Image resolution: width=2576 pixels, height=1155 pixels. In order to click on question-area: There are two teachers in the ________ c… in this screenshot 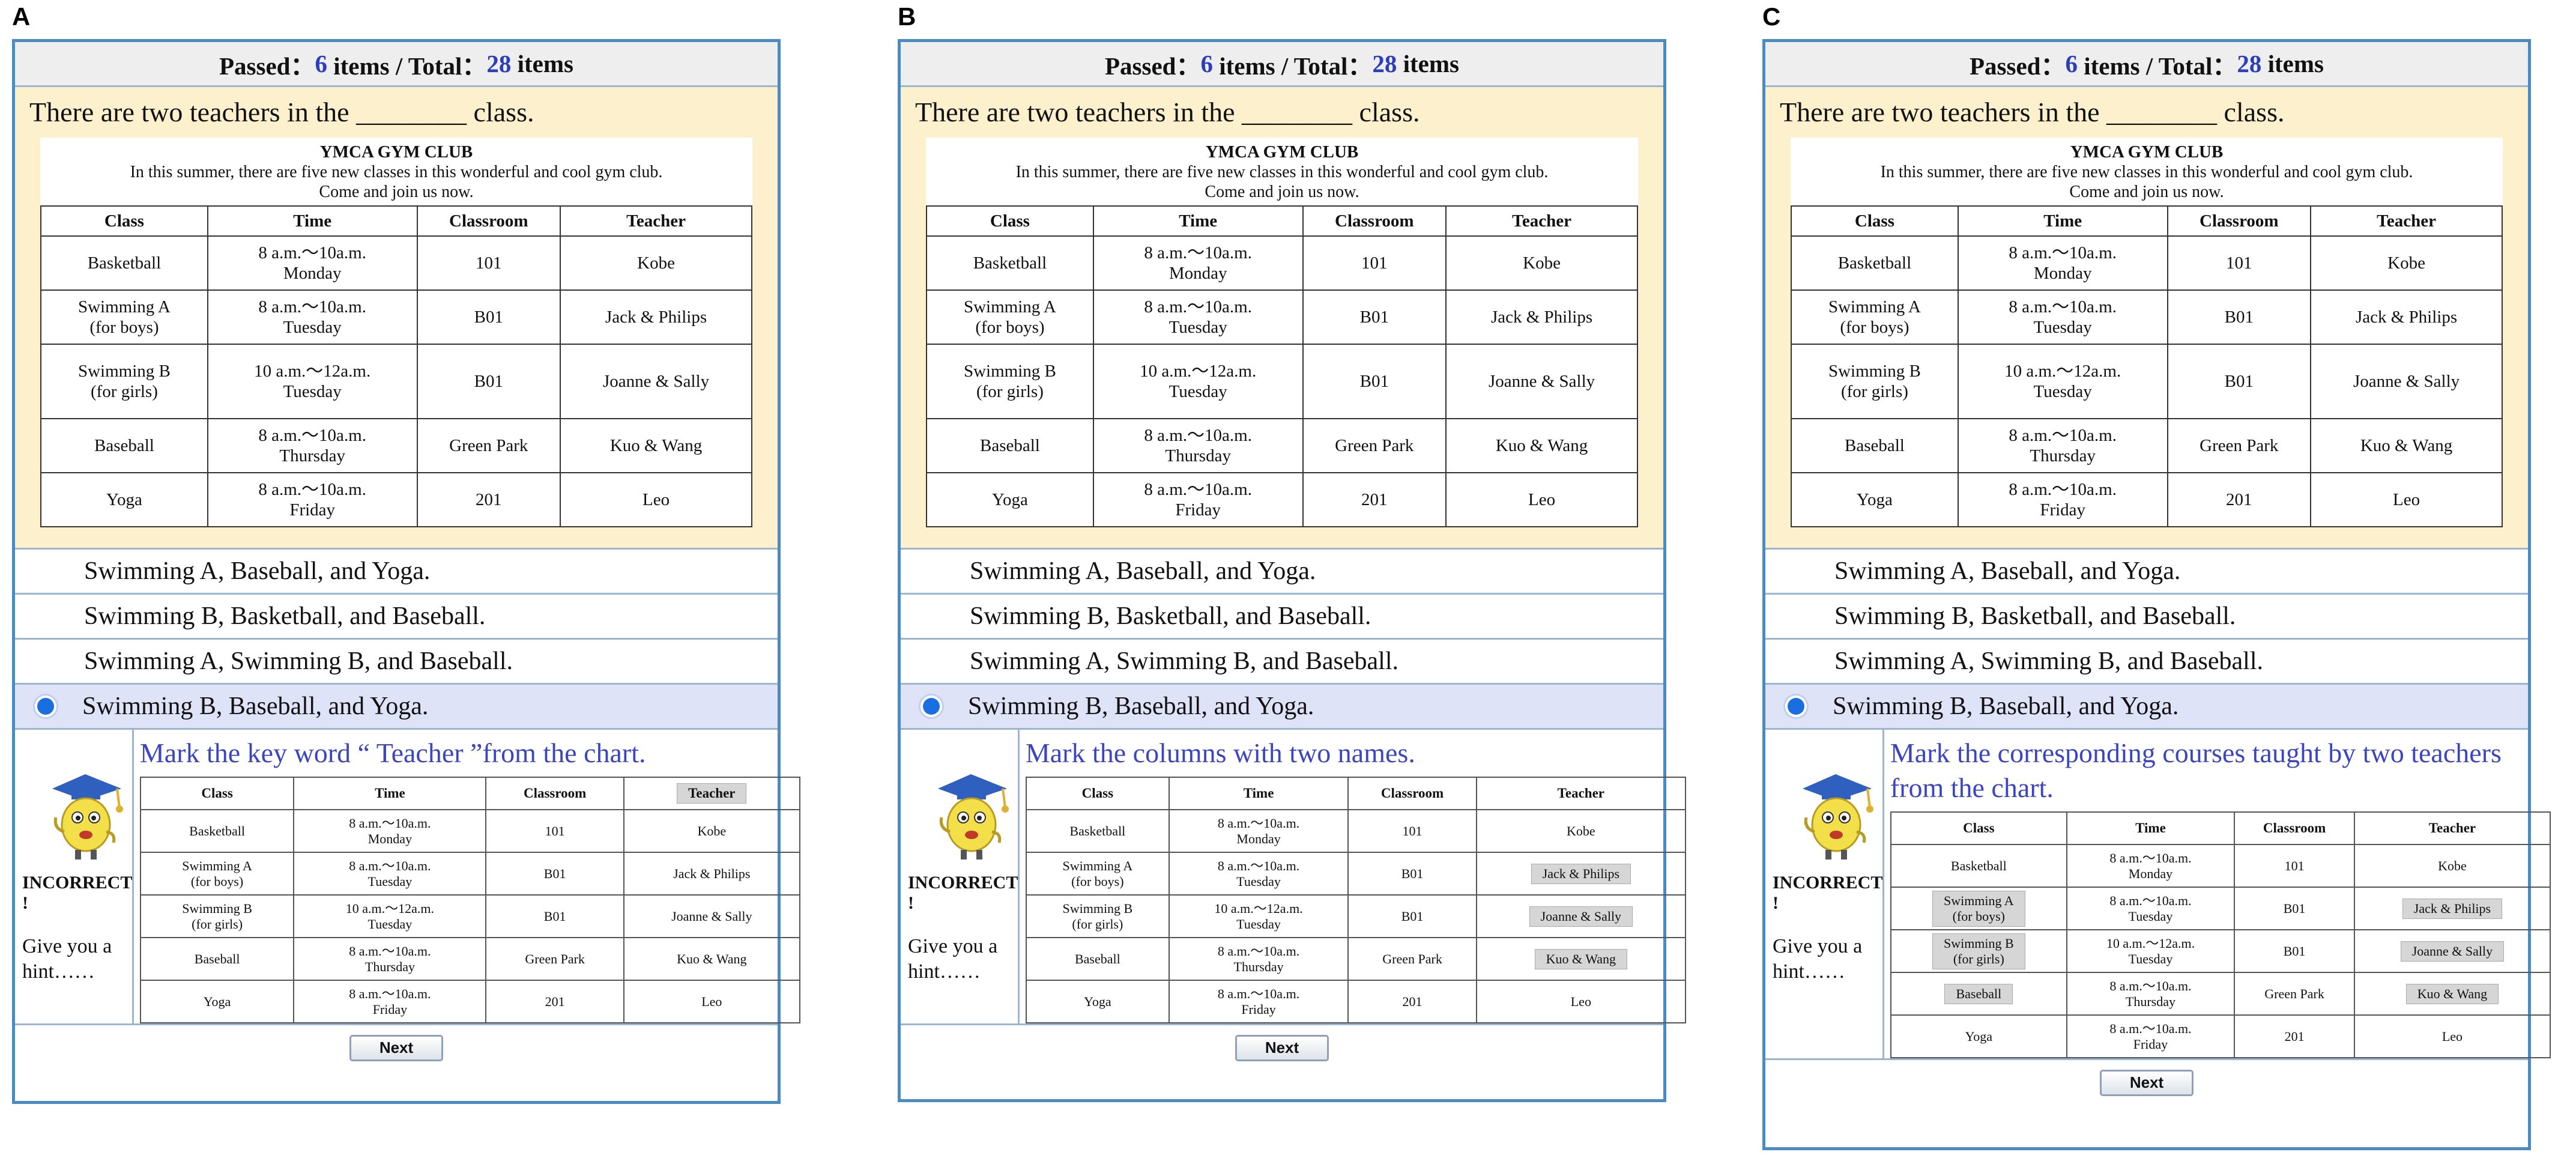, I will do `click(1282, 318)`.